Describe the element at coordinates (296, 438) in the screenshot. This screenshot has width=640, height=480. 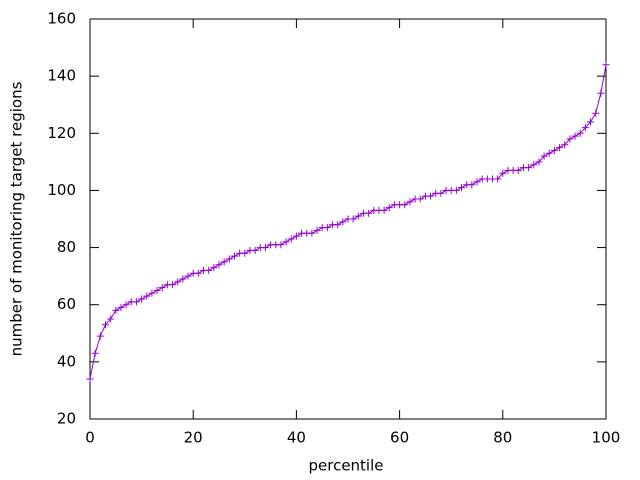
I see `x-tick-label: 40` at that location.